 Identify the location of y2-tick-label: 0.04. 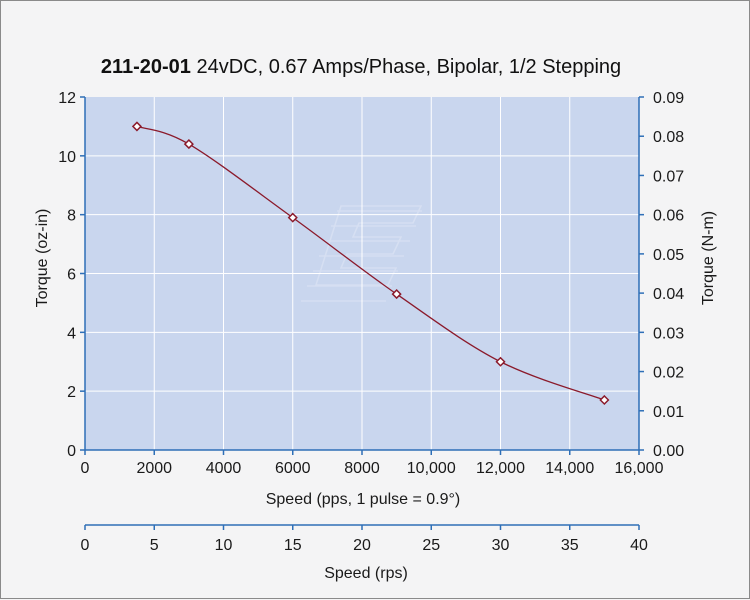
(668, 294).